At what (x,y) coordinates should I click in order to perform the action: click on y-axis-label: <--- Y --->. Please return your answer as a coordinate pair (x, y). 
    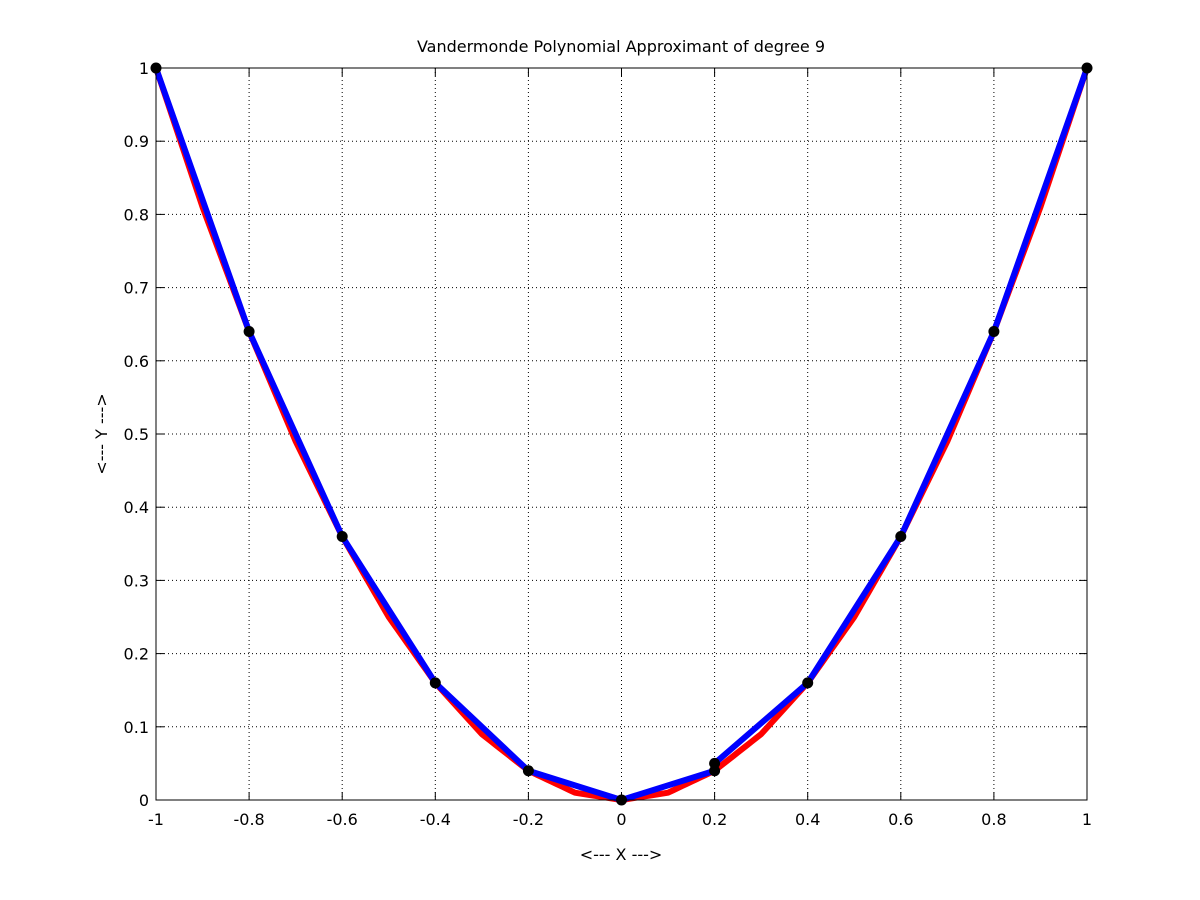
    Looking at the image, I should click on (101, 433).